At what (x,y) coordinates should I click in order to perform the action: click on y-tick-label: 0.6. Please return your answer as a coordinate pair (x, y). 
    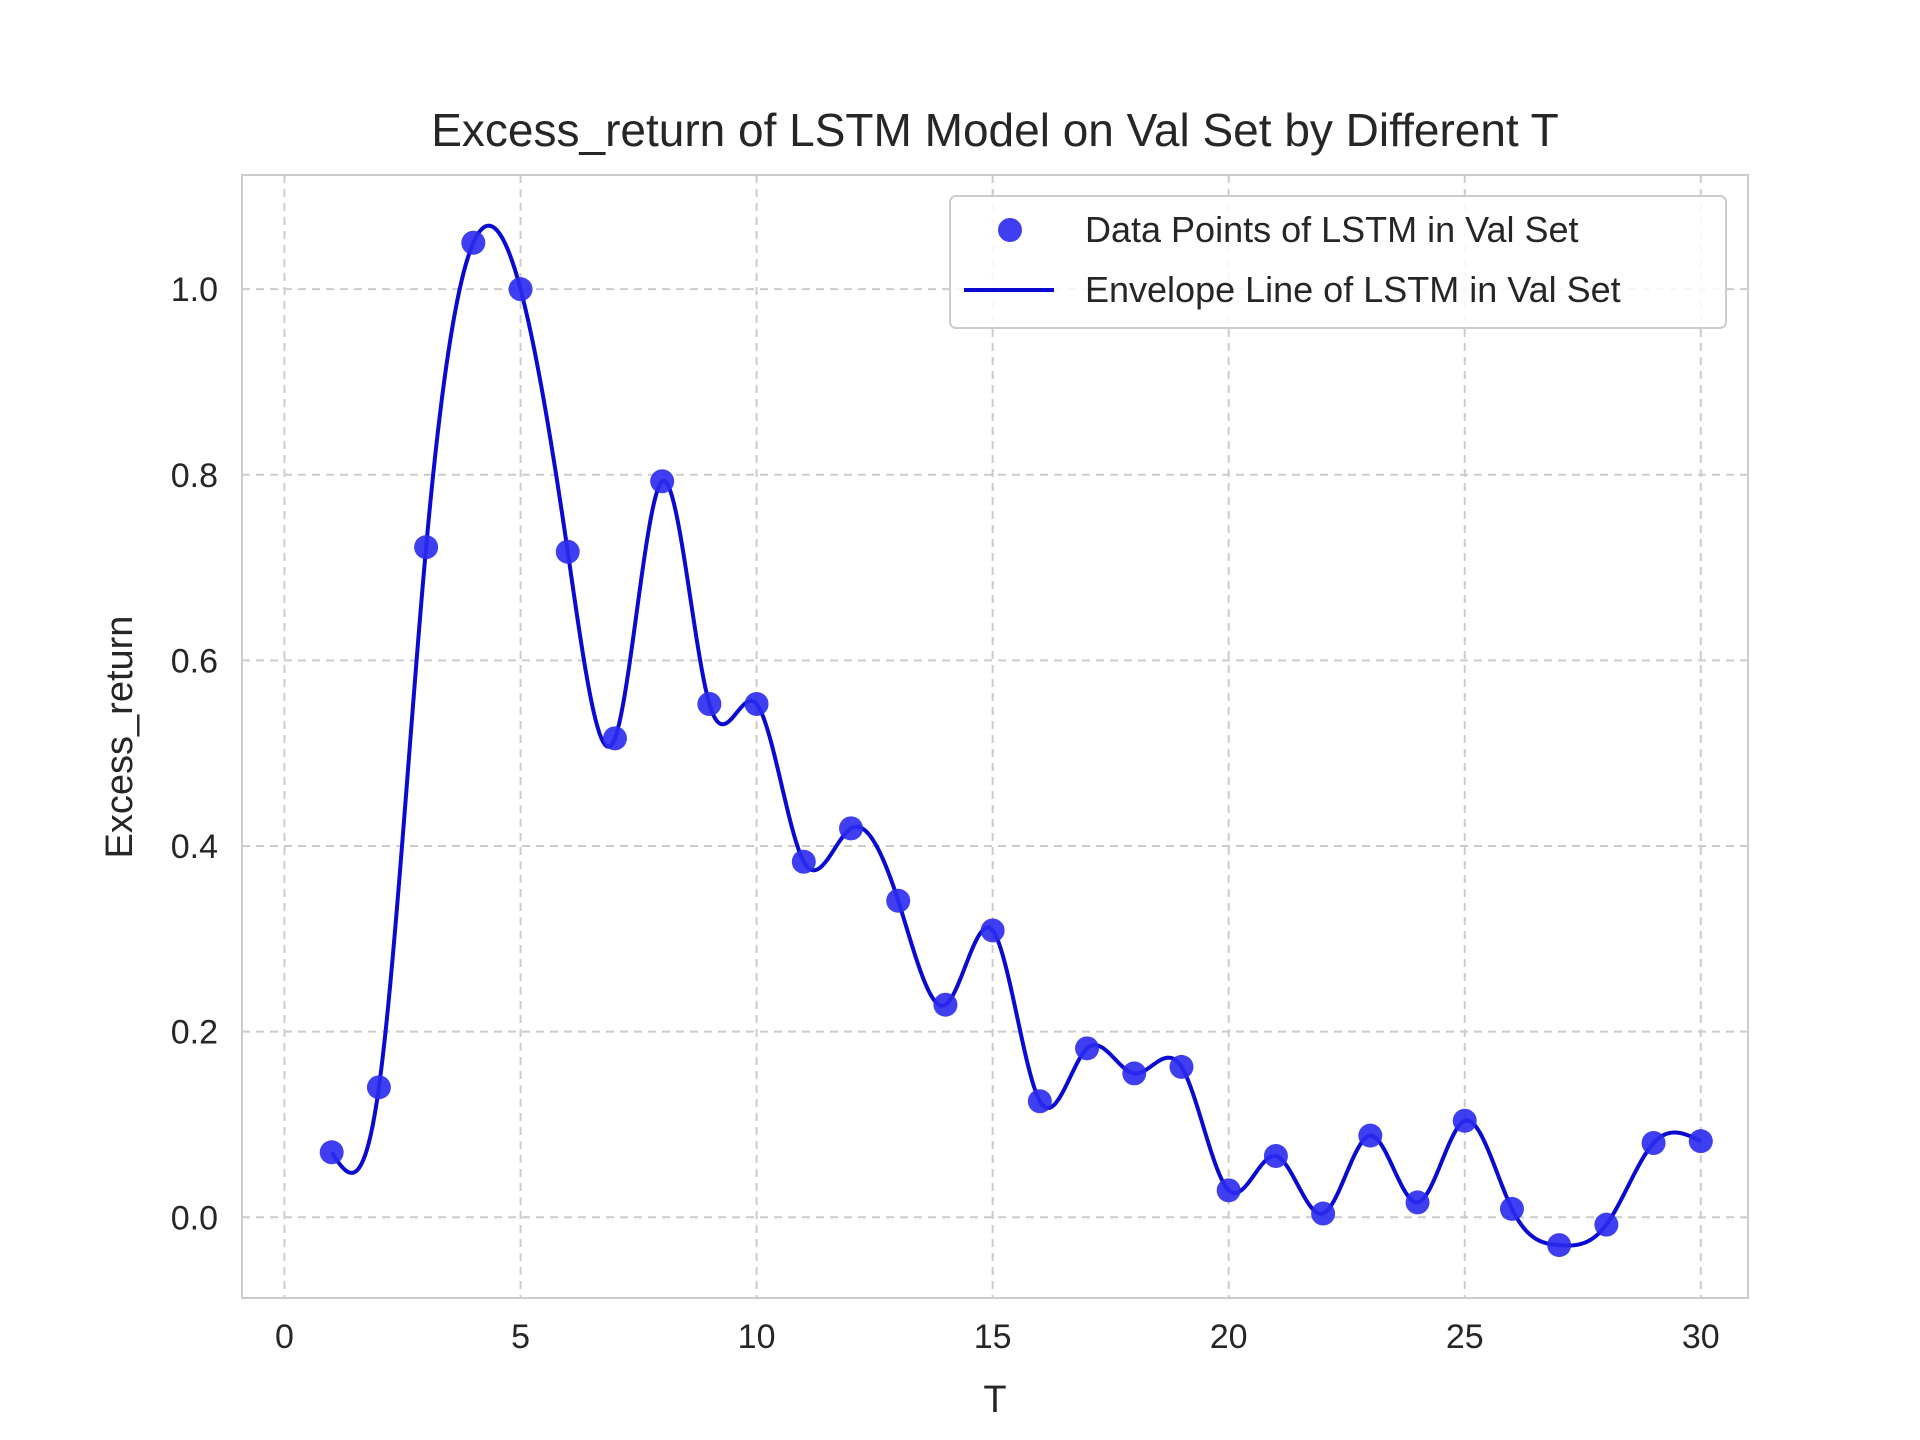
    Looking at the image, I should click on (194, 661).